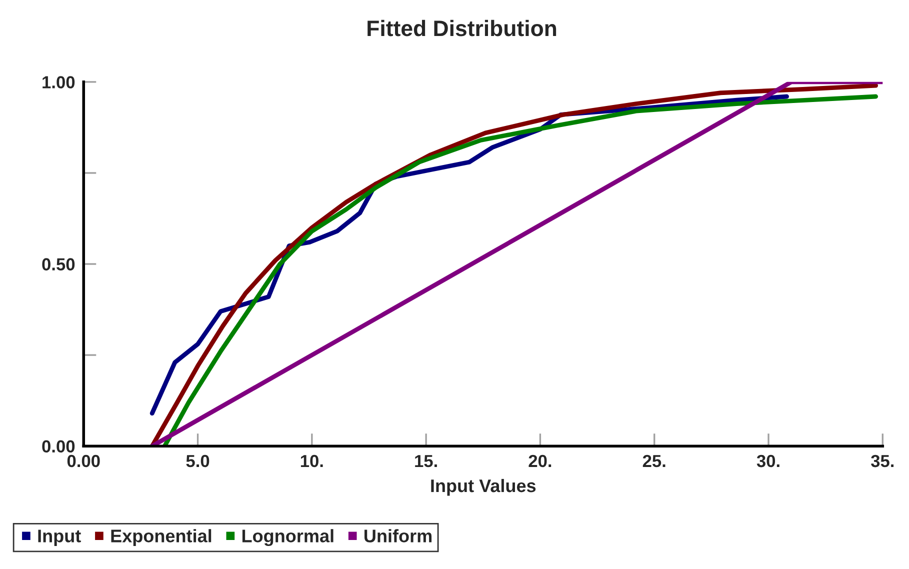 The height and width of the screenshot is (569, 909). Describe the element at coordinates (311, 461) in the screenshot. I see `x-tick-label: 10.` at that location.